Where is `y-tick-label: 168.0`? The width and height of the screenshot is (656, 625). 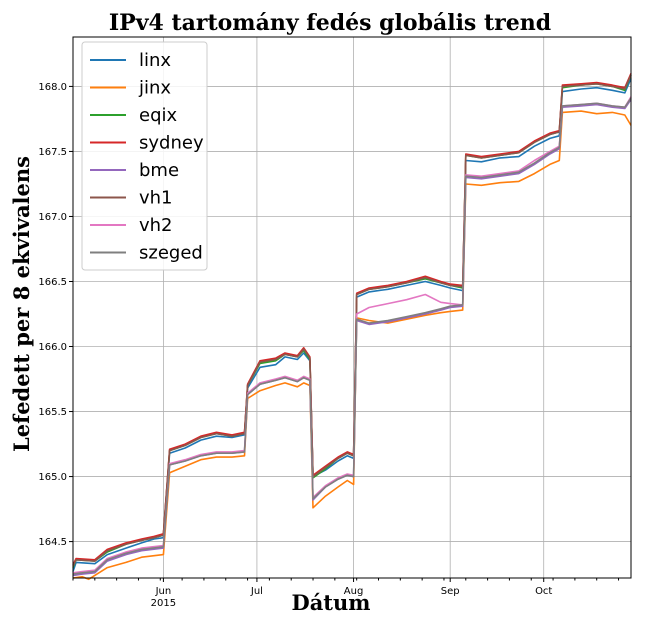 y-tick-label: 168.0 is located at coordinates (52, 87).